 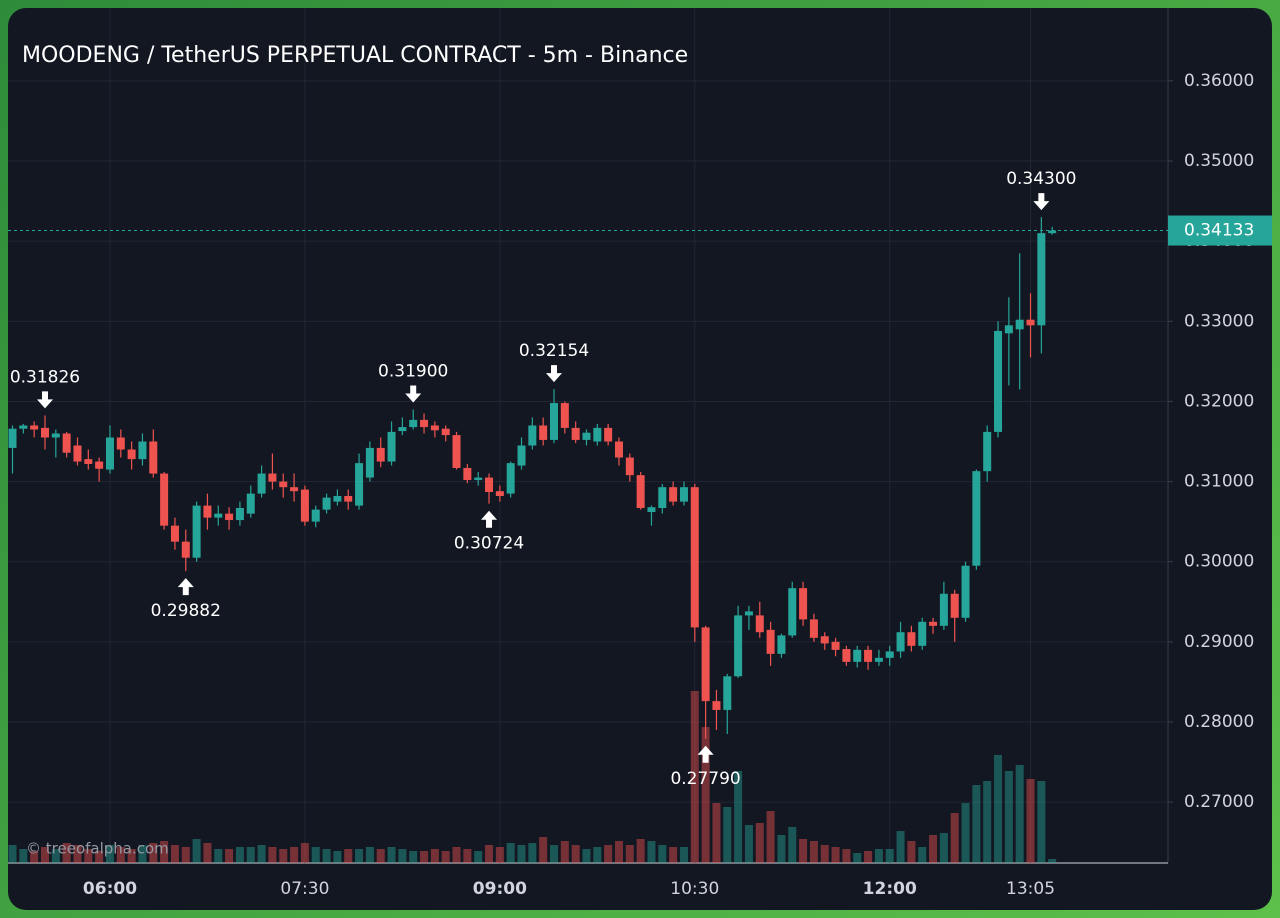 What do you see at coordinates (489, 544) in the screenshot?
I see `annotation-label: 0.30724` at bounding box center [489, 544].